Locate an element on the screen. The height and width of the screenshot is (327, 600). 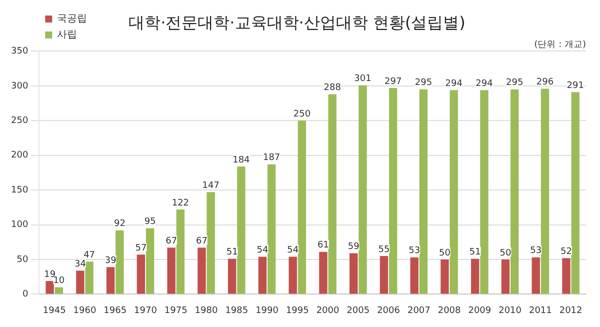
data-label: 47 is located at coordinates (90, 255).